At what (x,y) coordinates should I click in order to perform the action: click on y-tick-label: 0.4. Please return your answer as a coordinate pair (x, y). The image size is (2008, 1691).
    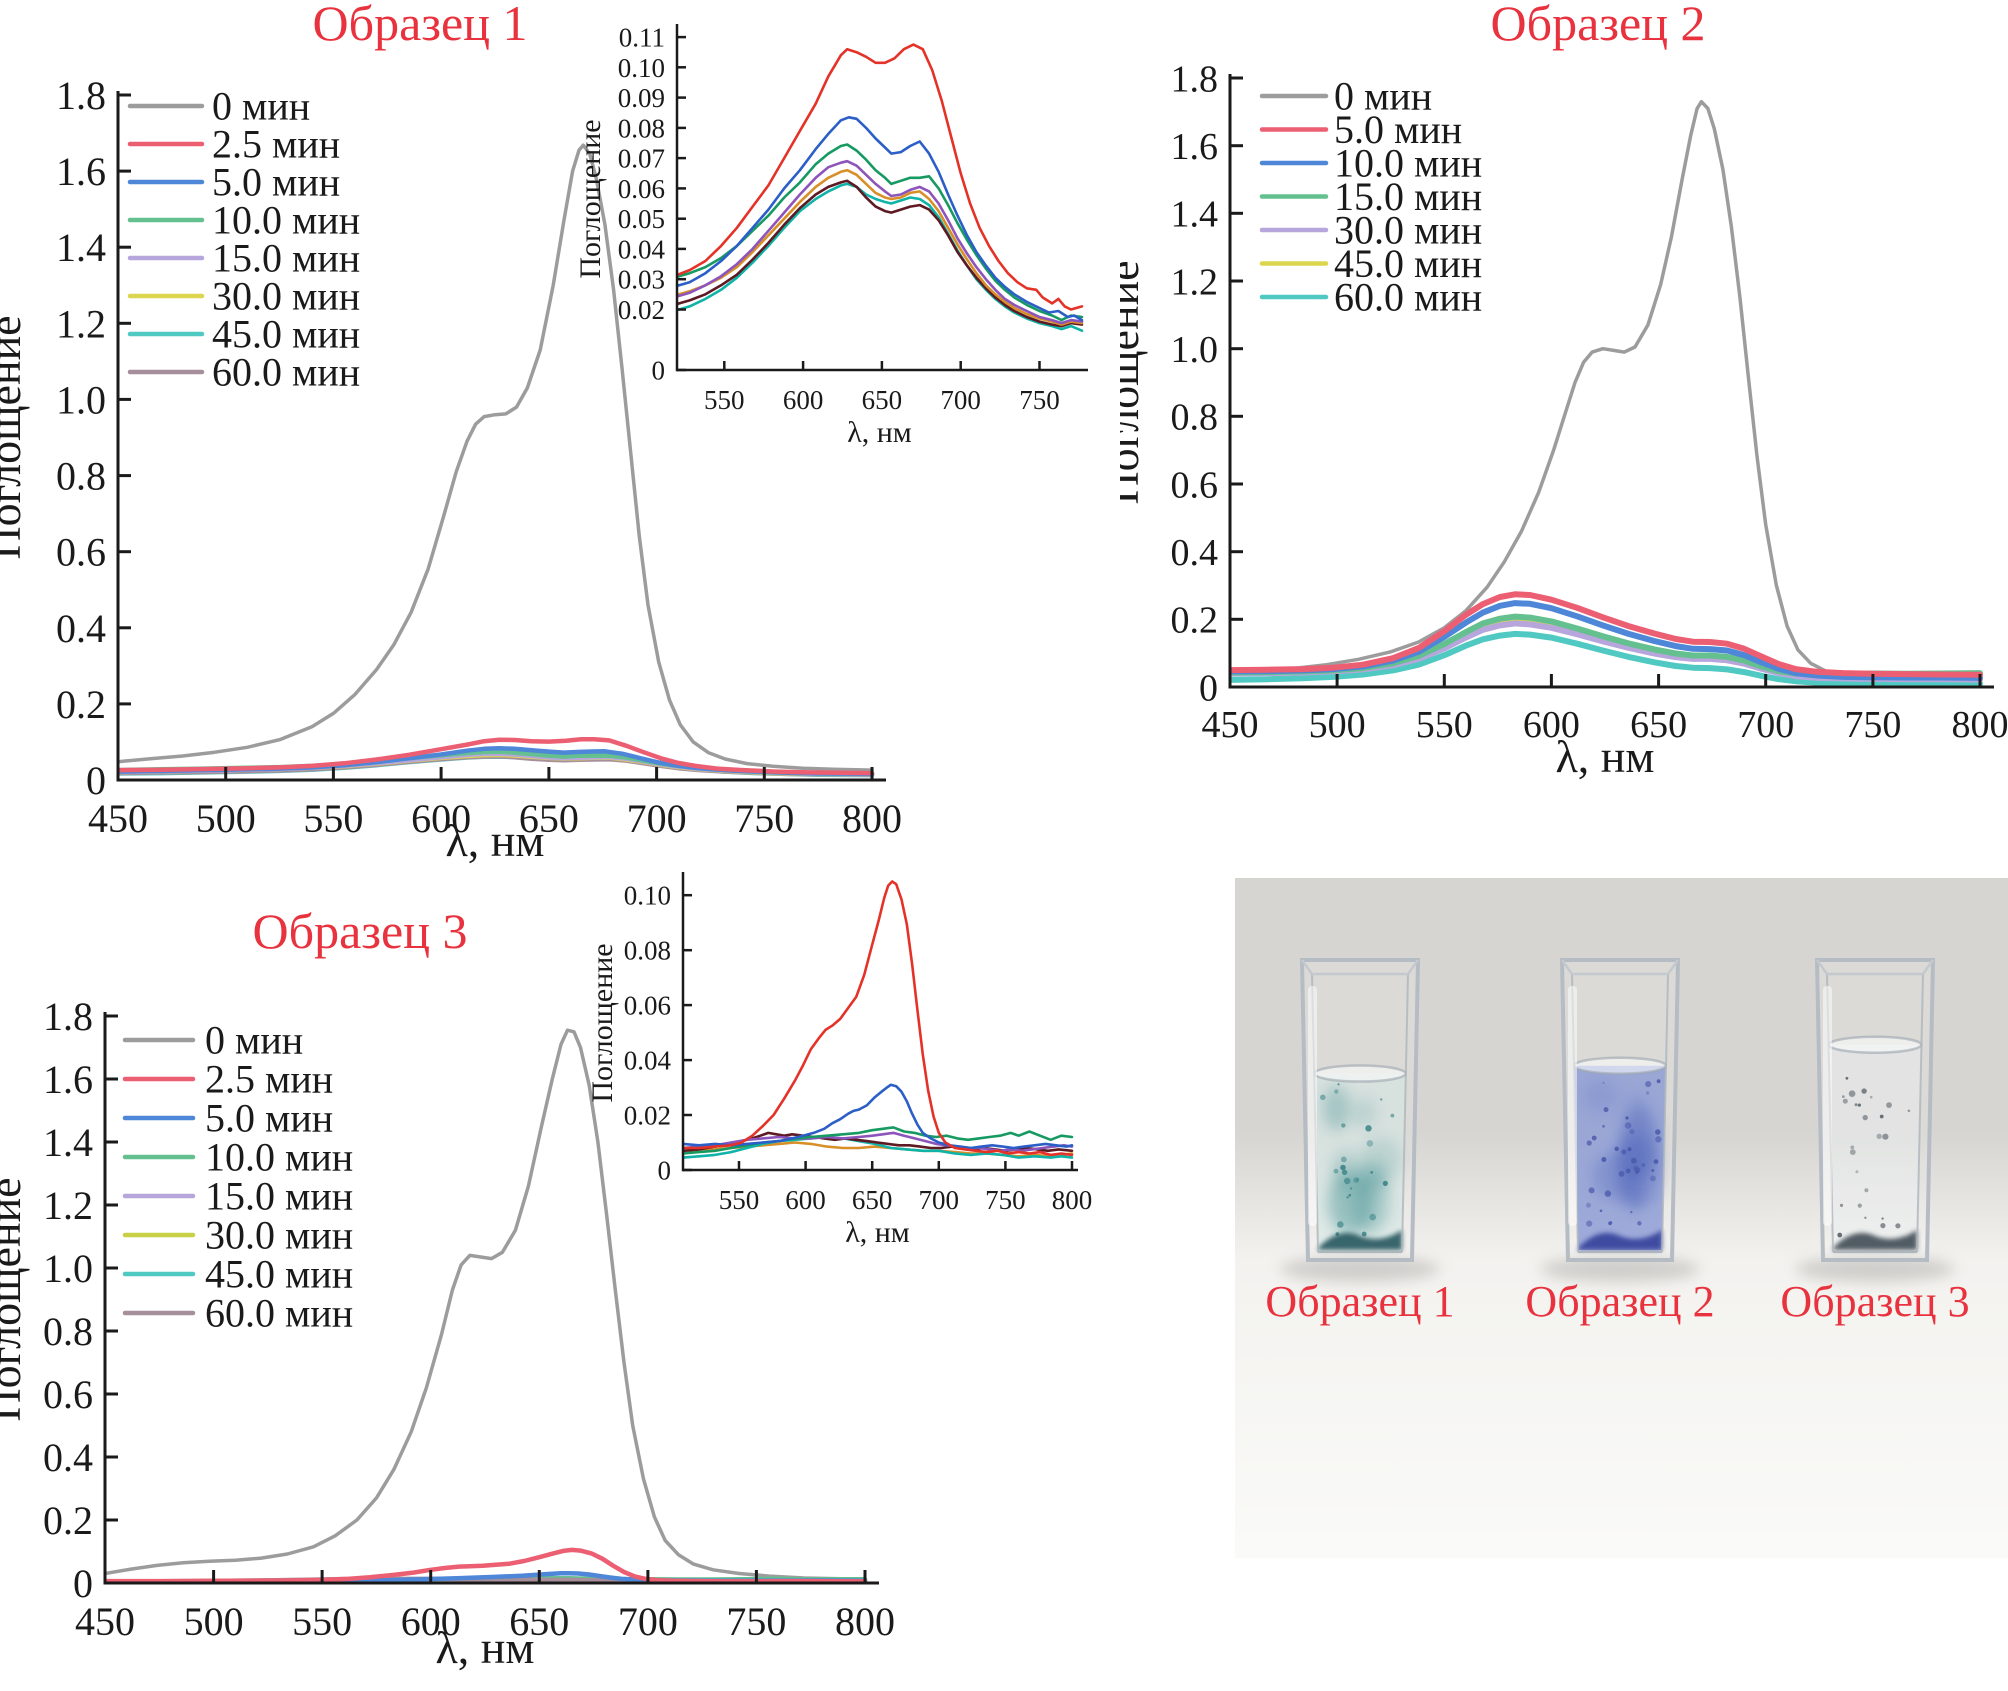
    Looking at the image, I should click on (1195, 553).